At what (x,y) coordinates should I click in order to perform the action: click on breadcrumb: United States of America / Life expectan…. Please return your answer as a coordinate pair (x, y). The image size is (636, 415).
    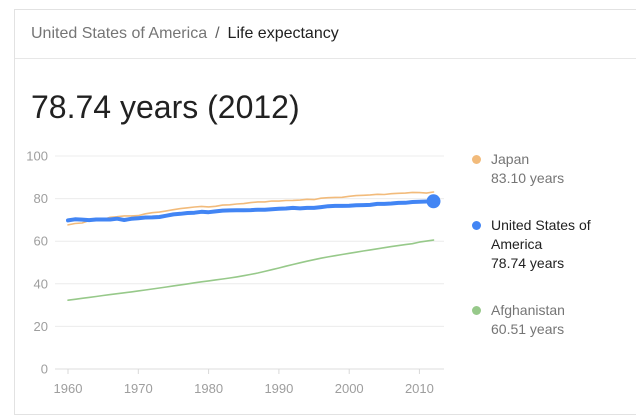
    Looking at the image, I should click on (325, 34).